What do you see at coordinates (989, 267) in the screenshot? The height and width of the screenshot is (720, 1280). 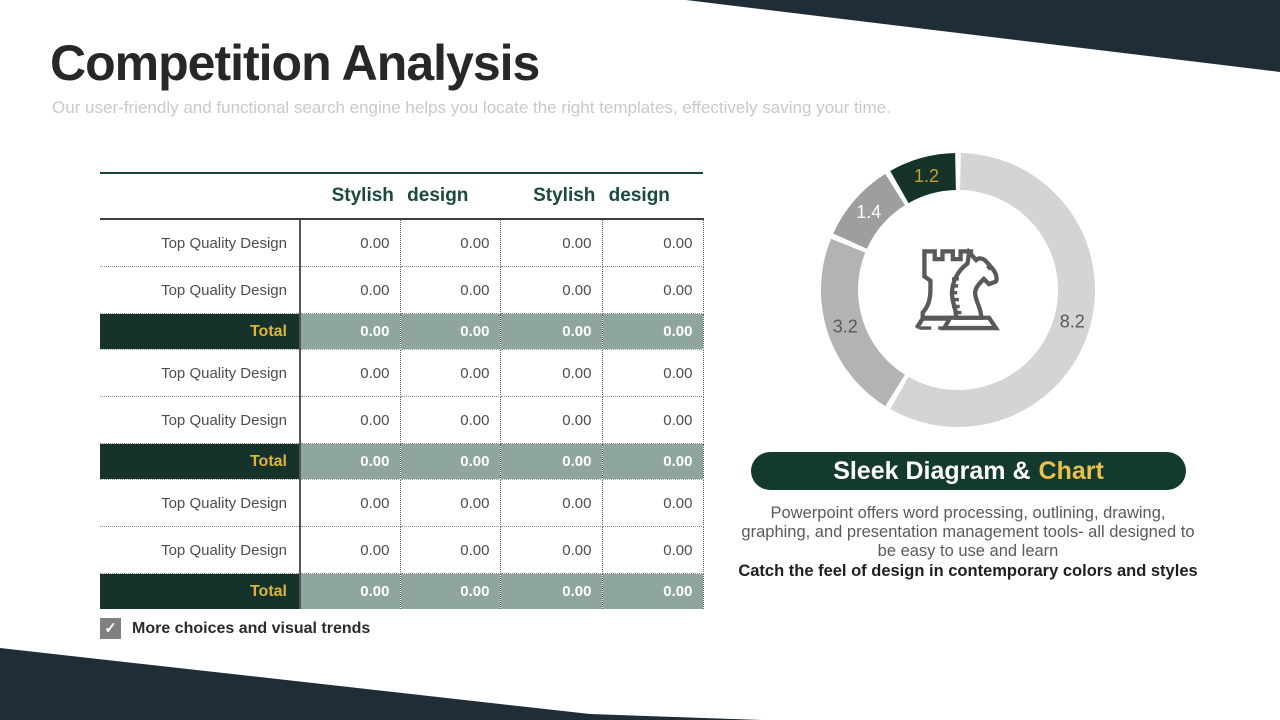 I see `knight-muzzle-dash` at bounding box center [989, 267].